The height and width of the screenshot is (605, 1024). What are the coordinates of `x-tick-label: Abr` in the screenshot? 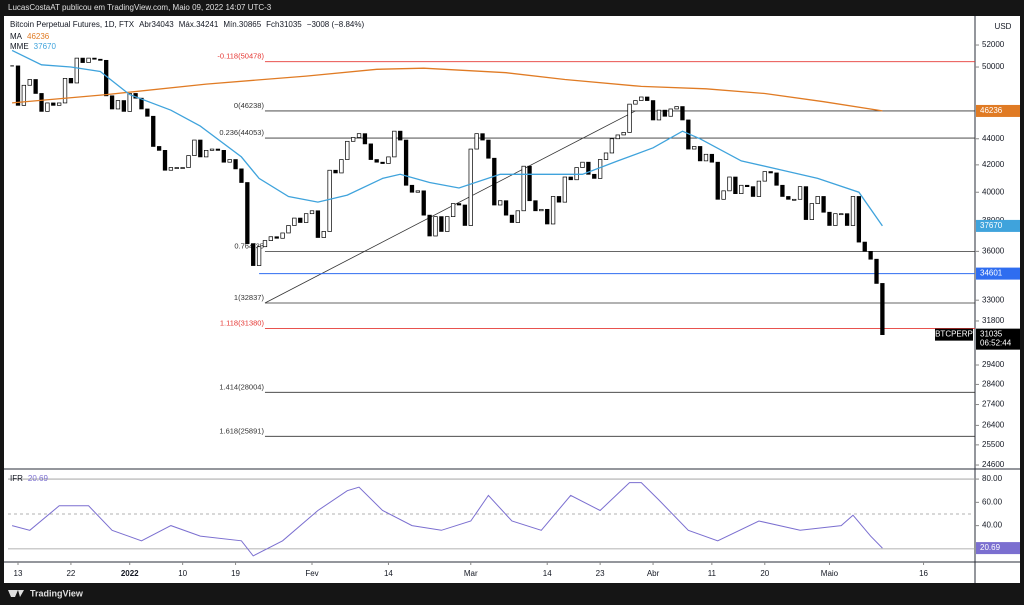 It's located at (653, 573).